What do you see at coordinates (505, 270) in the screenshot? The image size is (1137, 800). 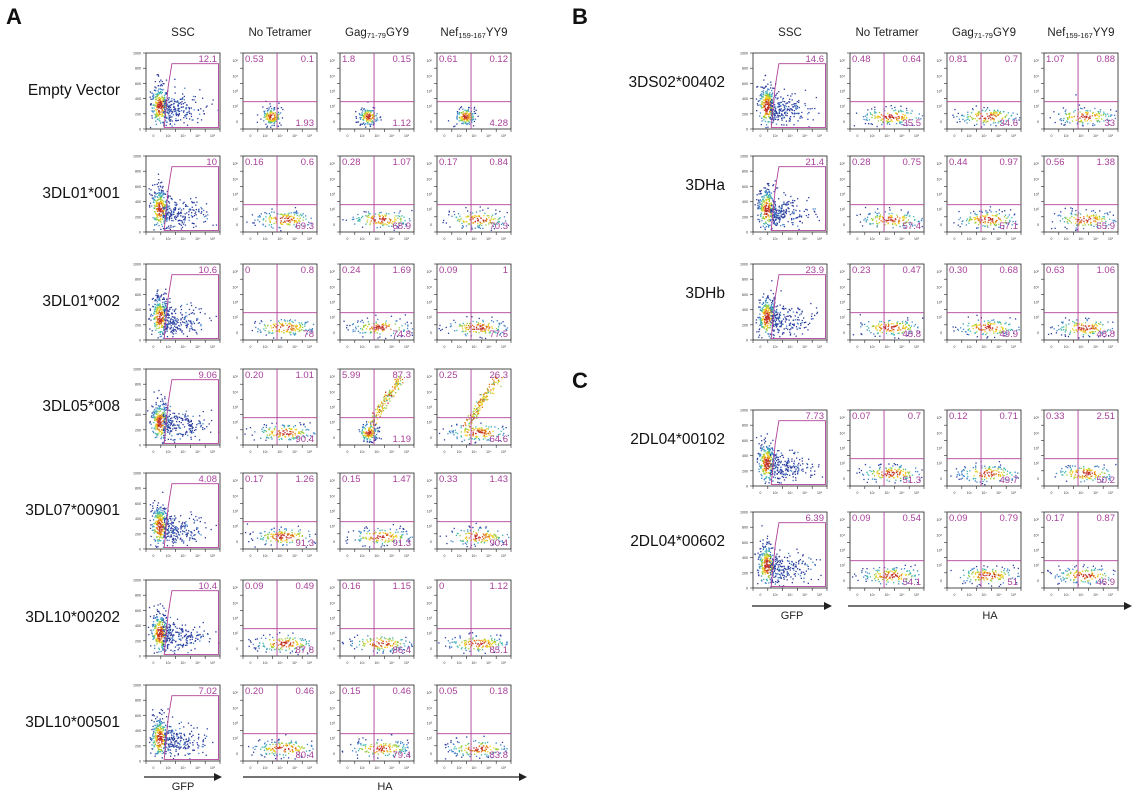 I see `quadrant-upper-right-value: 1` at bounding box center [505, 270].